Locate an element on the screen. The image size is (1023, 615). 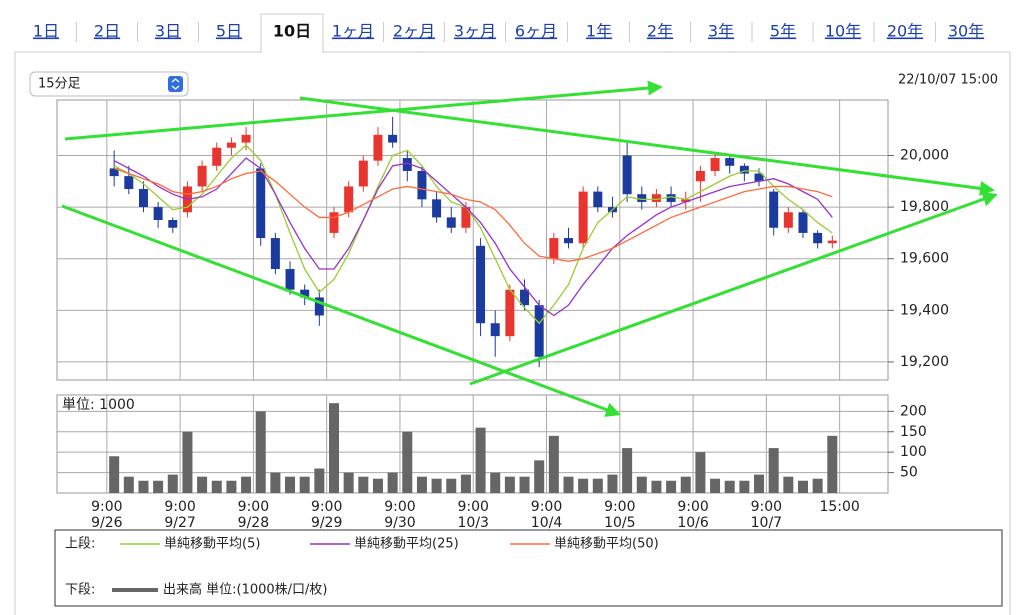
x-tick-date: 10/6 is located at coordinates (693, 523).